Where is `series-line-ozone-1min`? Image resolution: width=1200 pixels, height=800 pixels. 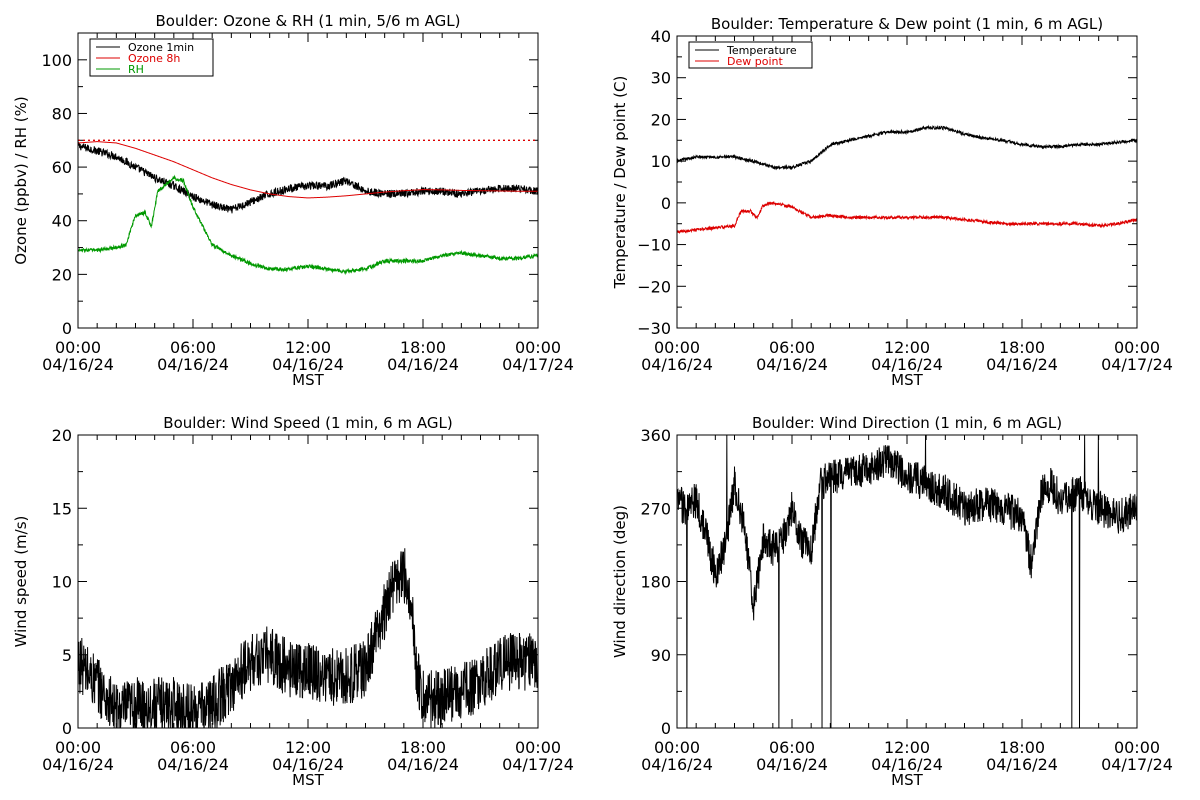 series-line-ozone-1min is located at coordinates (308, 177).